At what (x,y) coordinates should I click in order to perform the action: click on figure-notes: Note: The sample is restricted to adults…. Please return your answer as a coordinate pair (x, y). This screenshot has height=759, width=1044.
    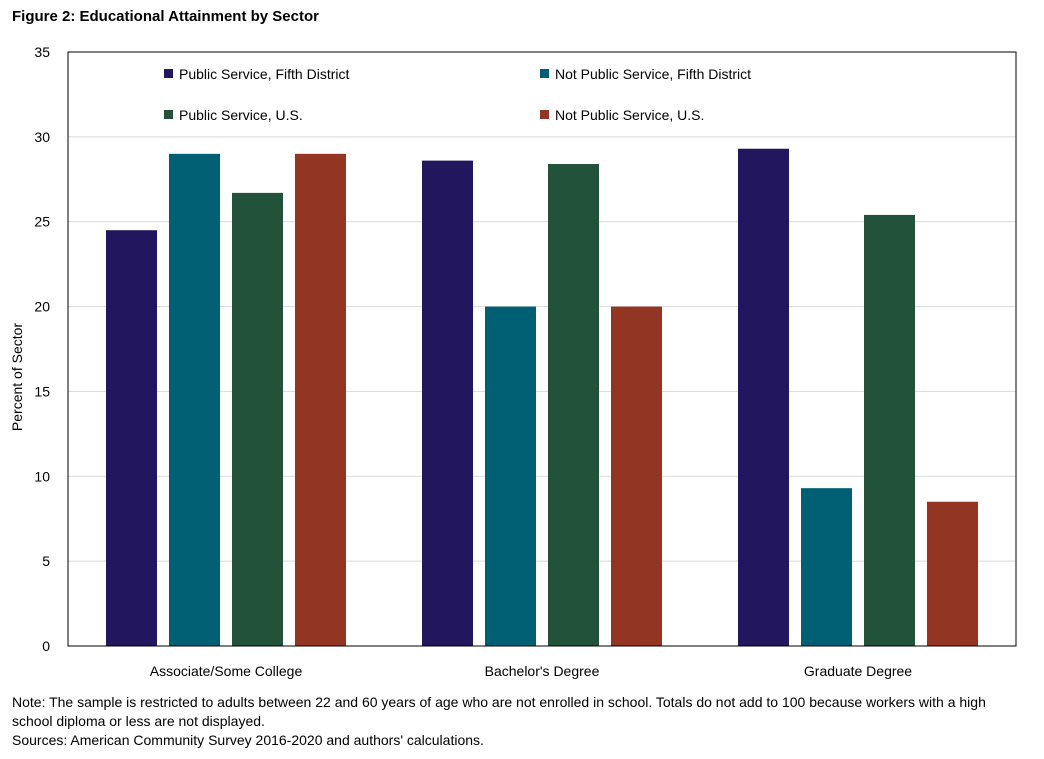
    Looking at the image, I should click on (517, 721).